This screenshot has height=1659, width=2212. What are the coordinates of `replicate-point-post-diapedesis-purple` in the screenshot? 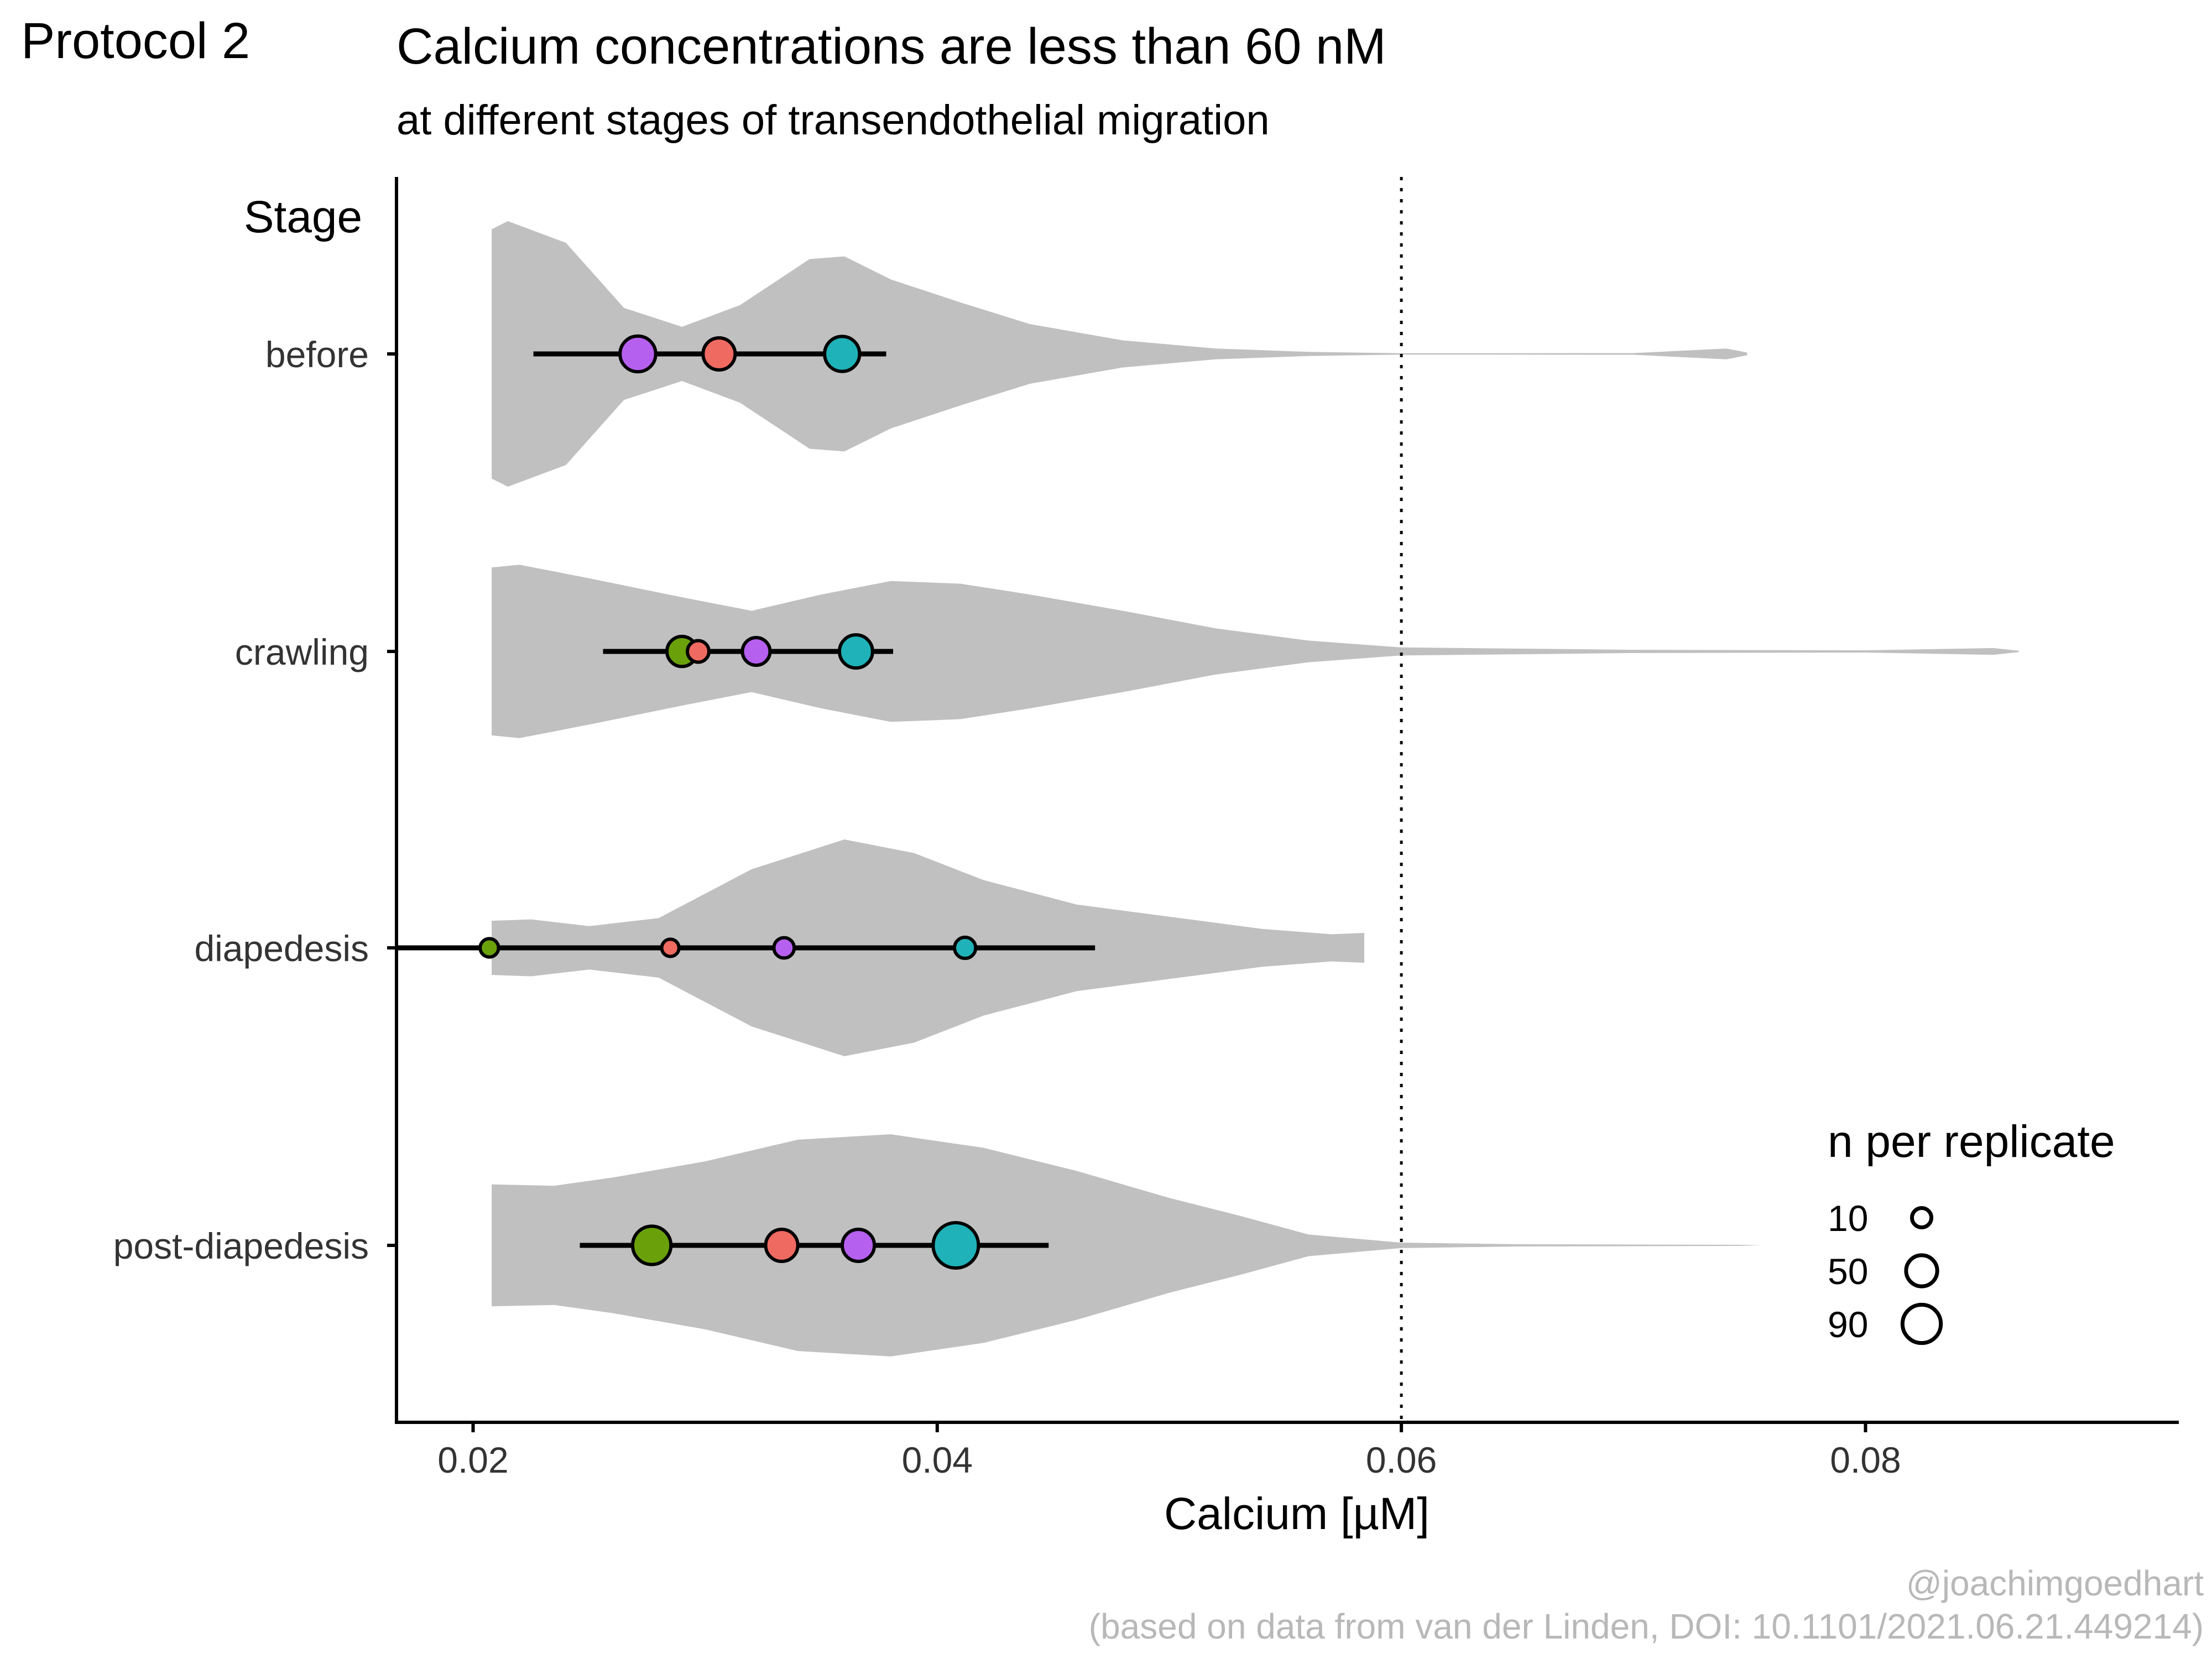 It's located at (859, 1245).